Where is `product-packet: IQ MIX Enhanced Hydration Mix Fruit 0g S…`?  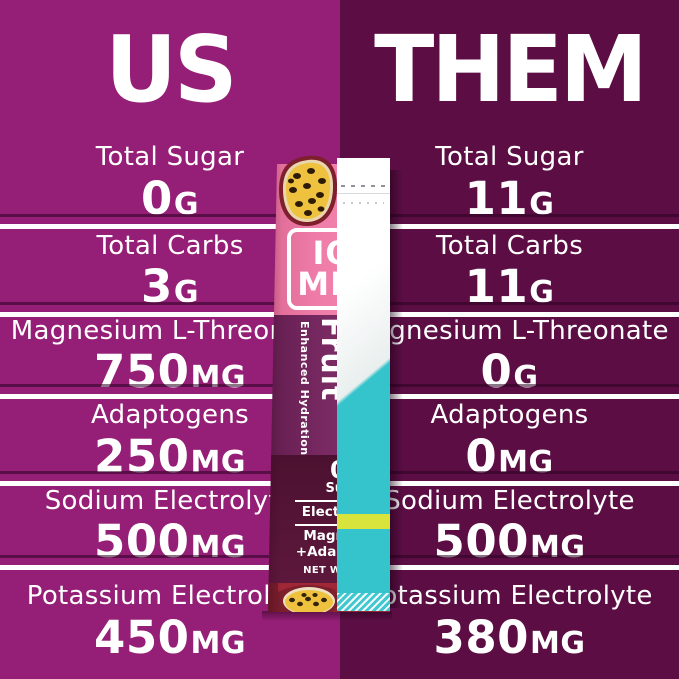 product-packet: IQ MIX Enhanced Hydration Mix Fruit 0g S… is located at coordinates (321, 382).